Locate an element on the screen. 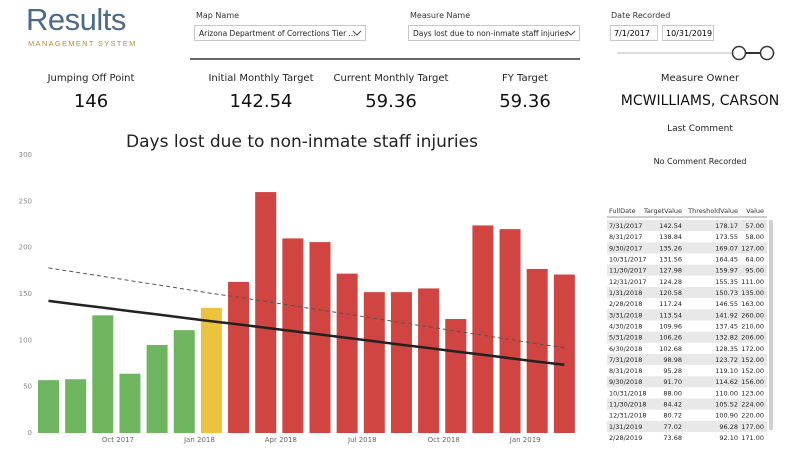  table-cell: 12/31/2018 is located at coordinates (627, 416).